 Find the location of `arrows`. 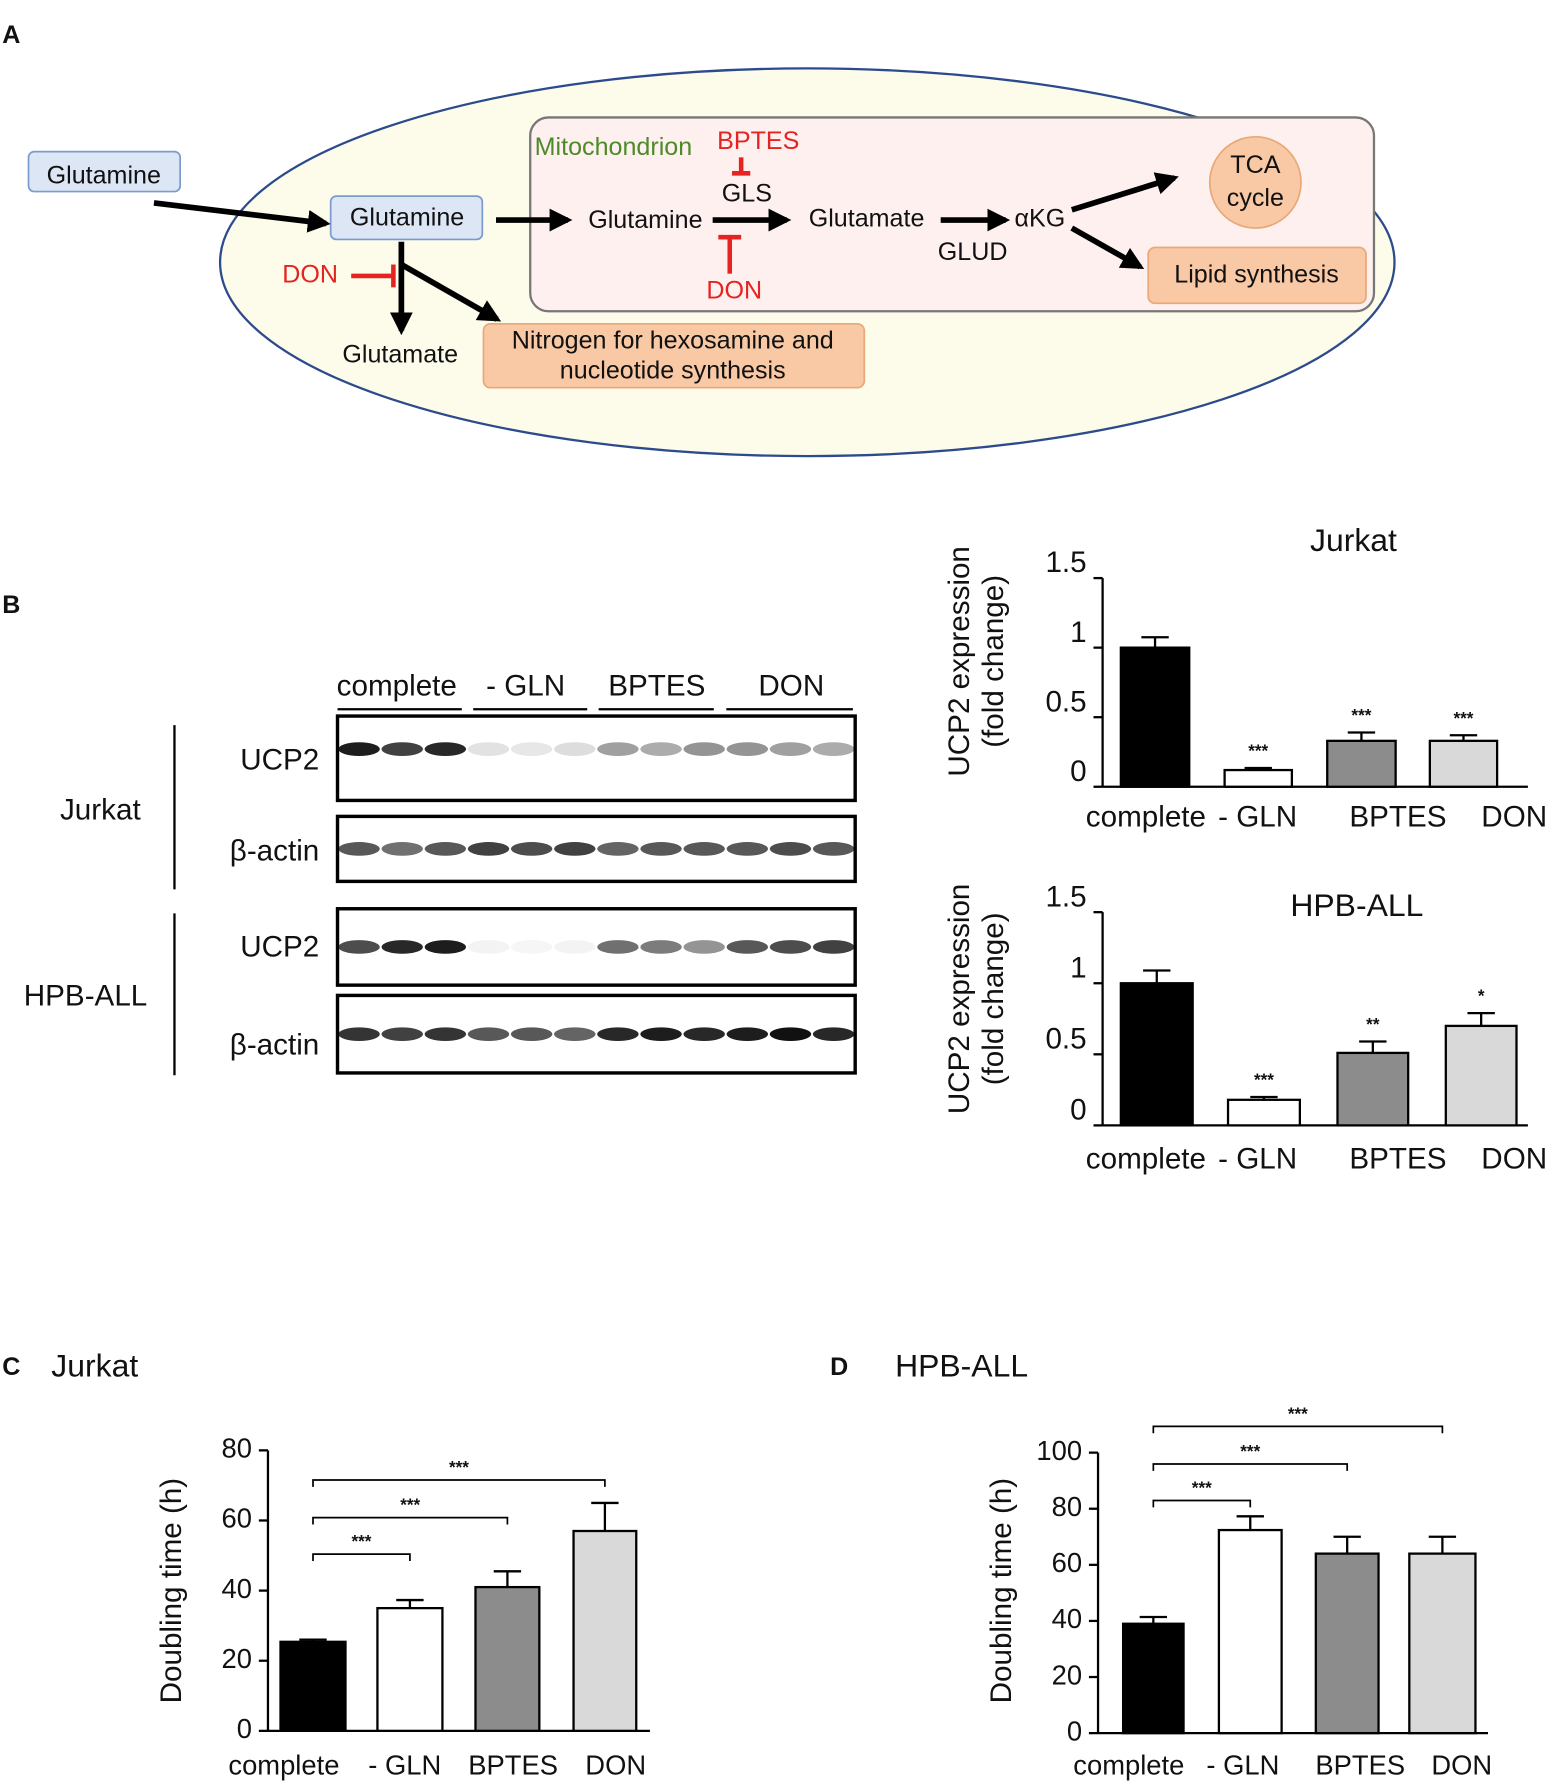

arrows is located at coordinates (666, 254).